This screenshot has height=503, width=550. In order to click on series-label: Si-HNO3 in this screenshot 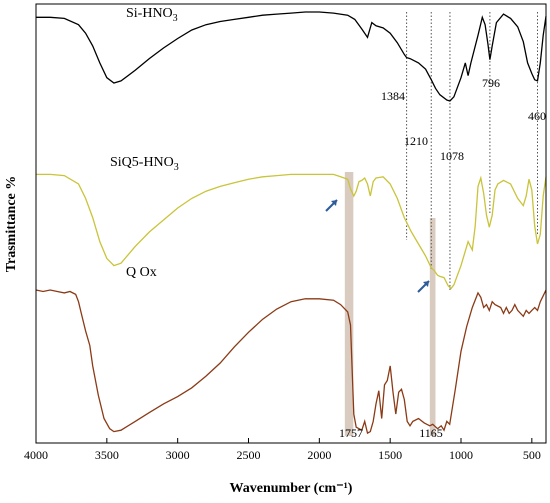, I will do `click(152, 15)`.